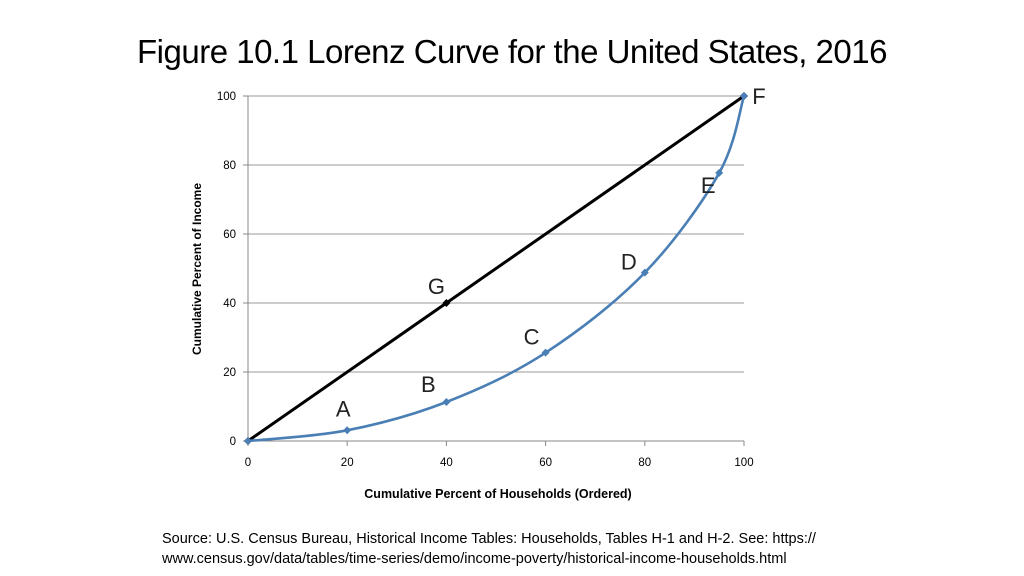 This screenshot has height=576, width=1024. What do you see at coordinates (743, 463) in the screenshot?
I see `x-tick-label-100: 100` at bounding box center [743, 463].